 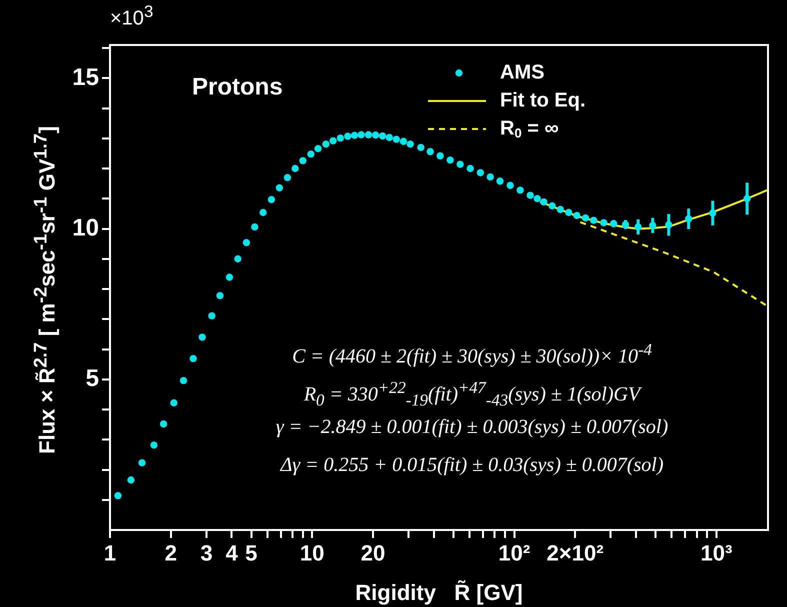 I want to click on x-tick-label: 10, so click(x=312, y=553).